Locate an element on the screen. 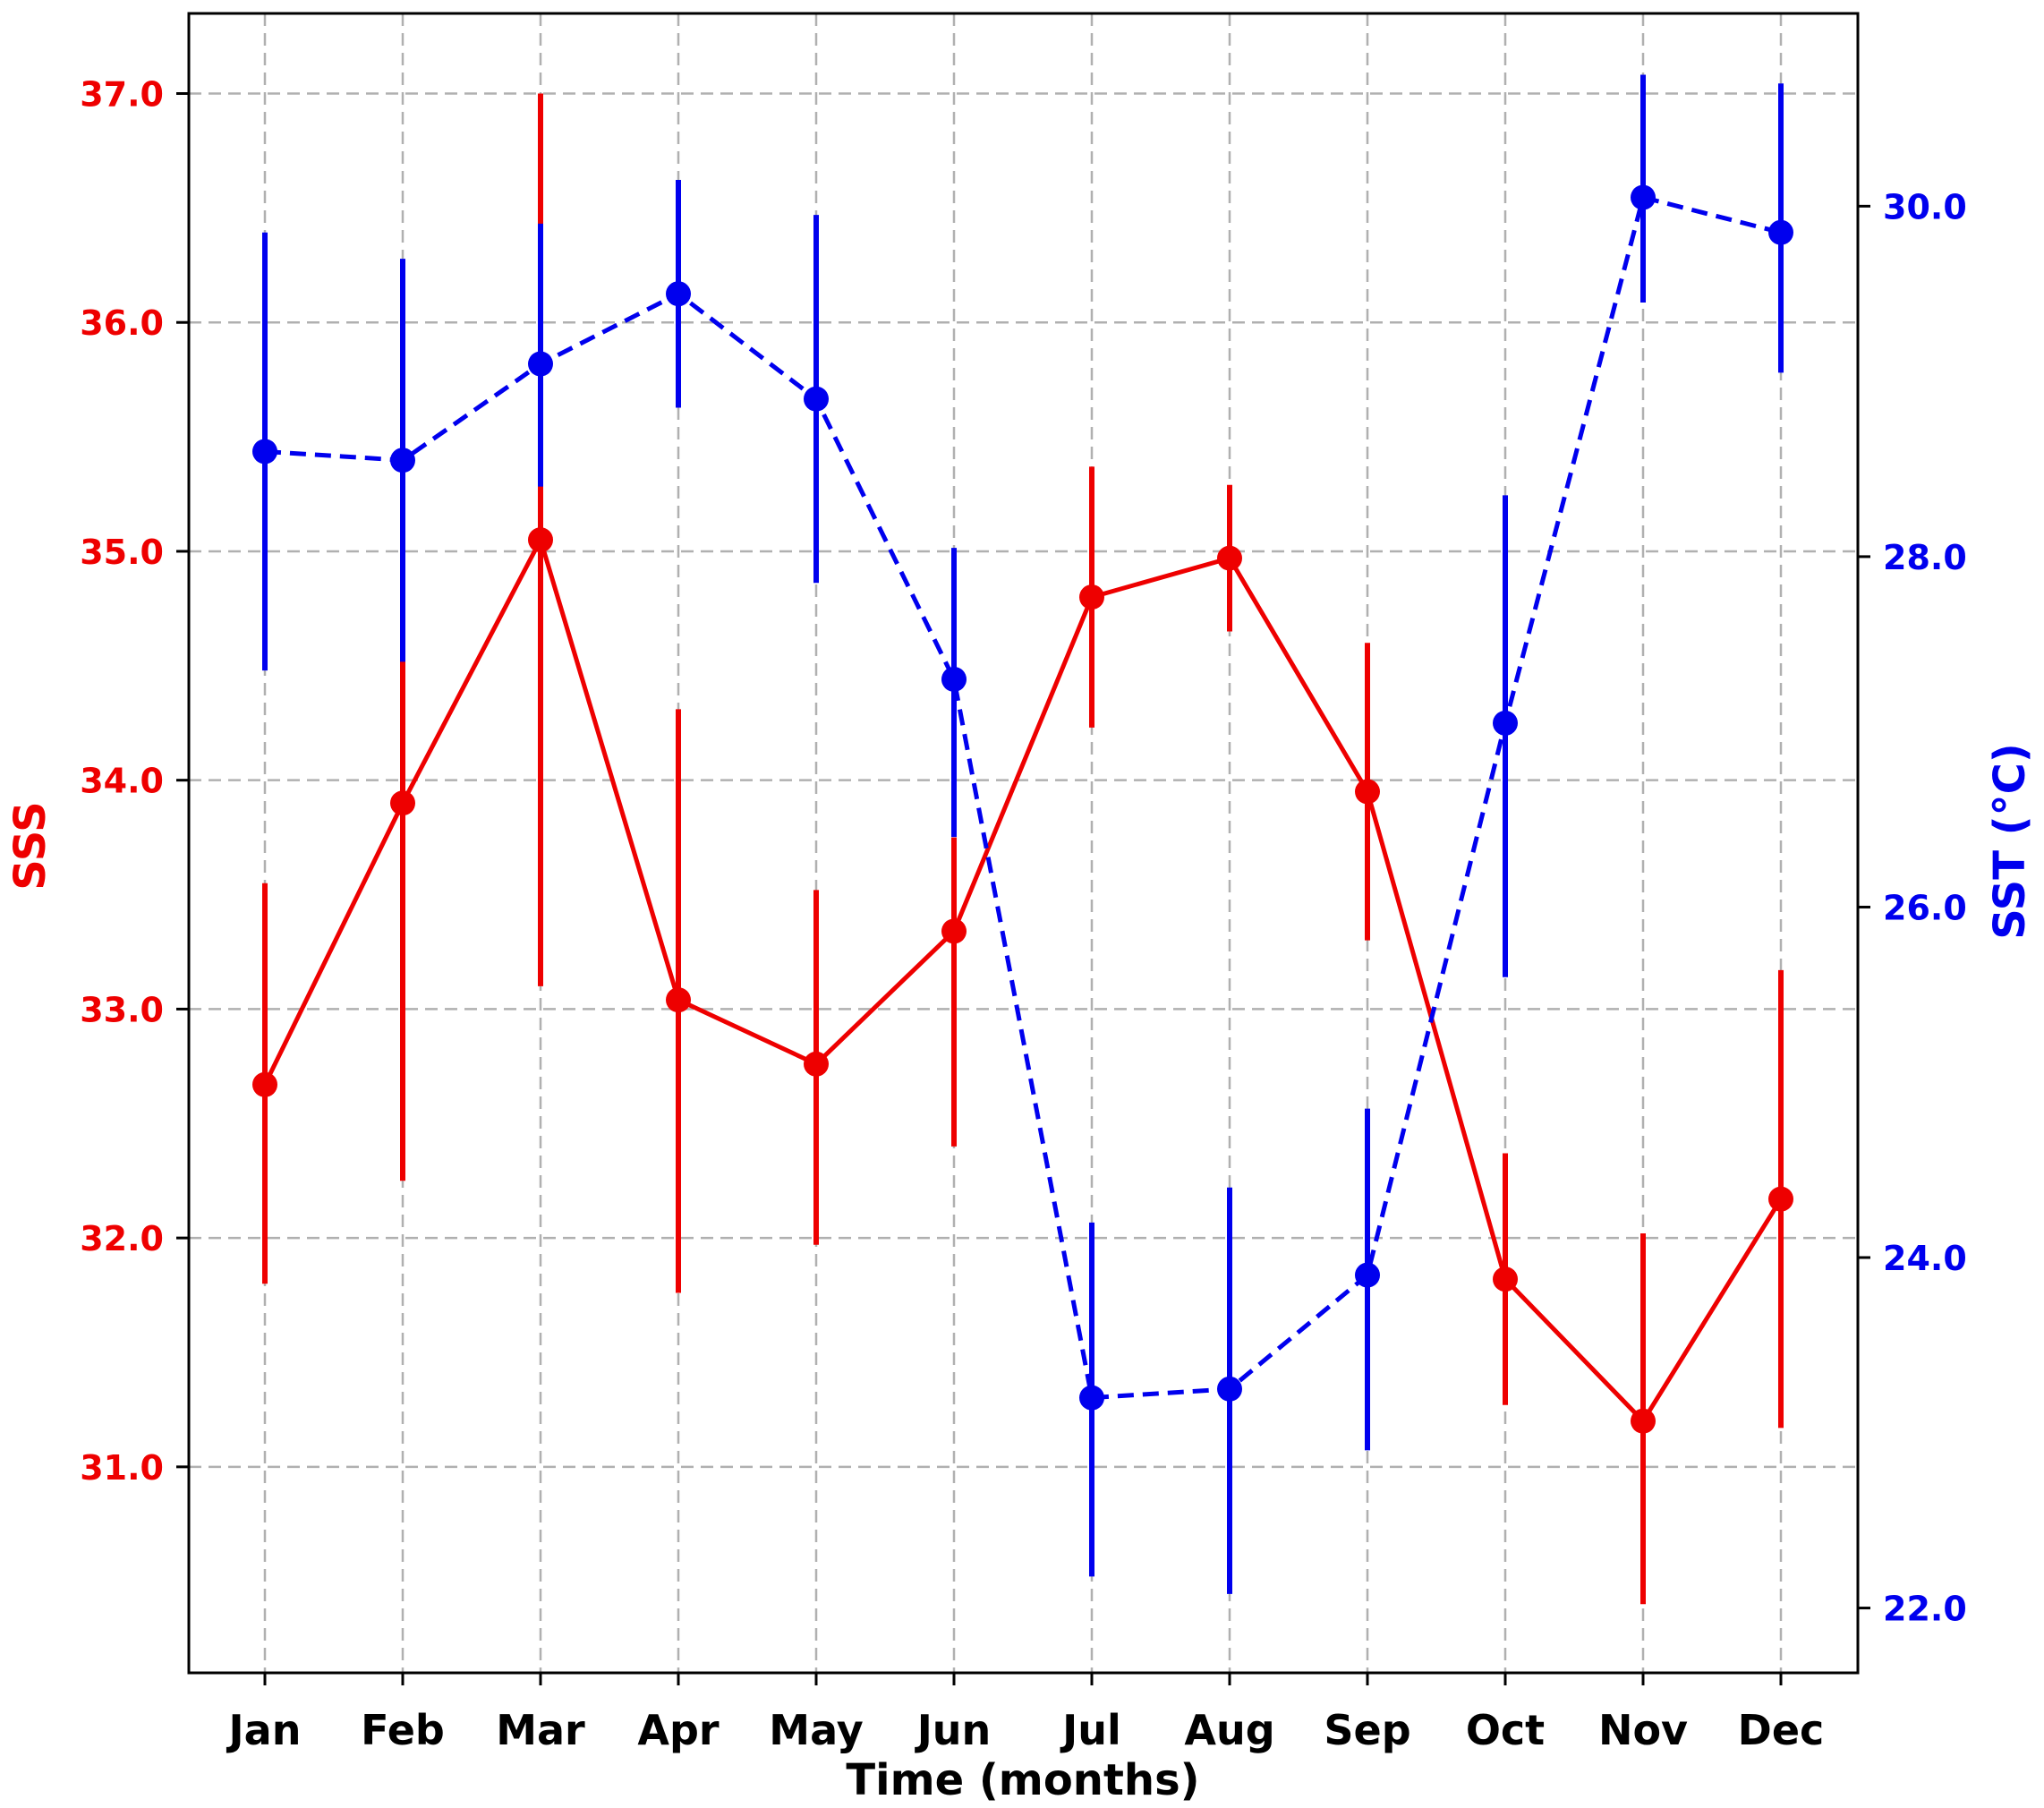 The image size is (2044, 1808). x-tick-label: Sep is located at coordinates (1367, 1730).